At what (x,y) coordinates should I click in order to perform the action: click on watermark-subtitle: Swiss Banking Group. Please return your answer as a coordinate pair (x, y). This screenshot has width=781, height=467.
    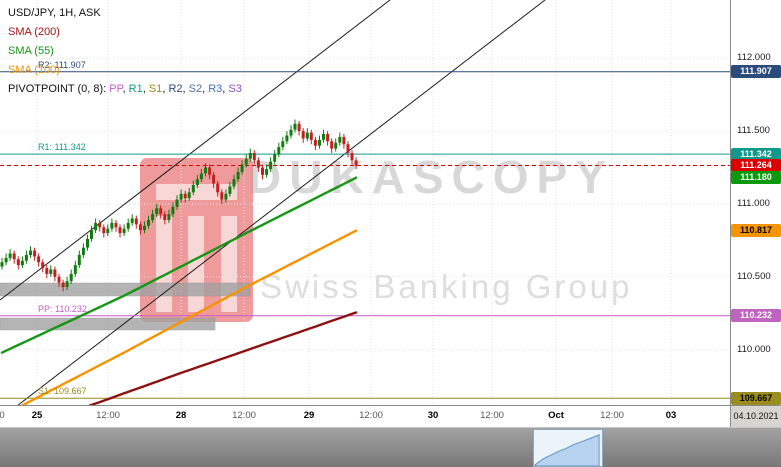
    Looking at the image, I should click on (446, 286).